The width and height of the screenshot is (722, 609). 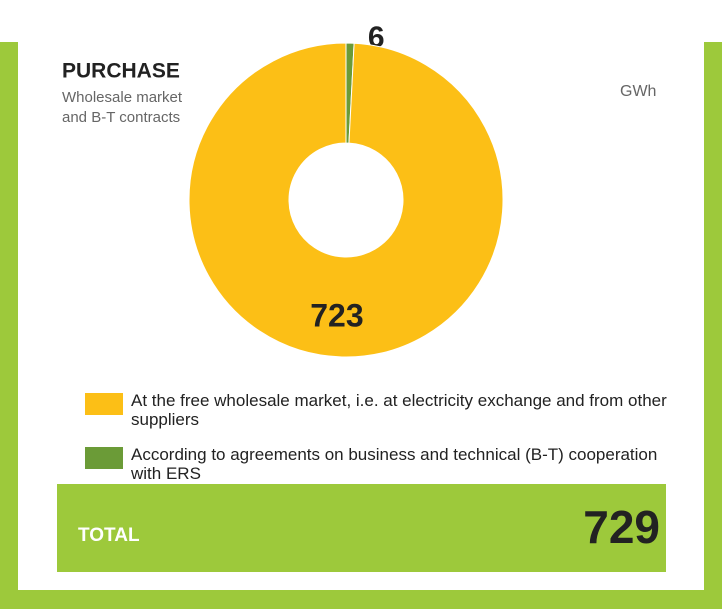 I want to click on data-label: 723, so click(x=336, y=315).